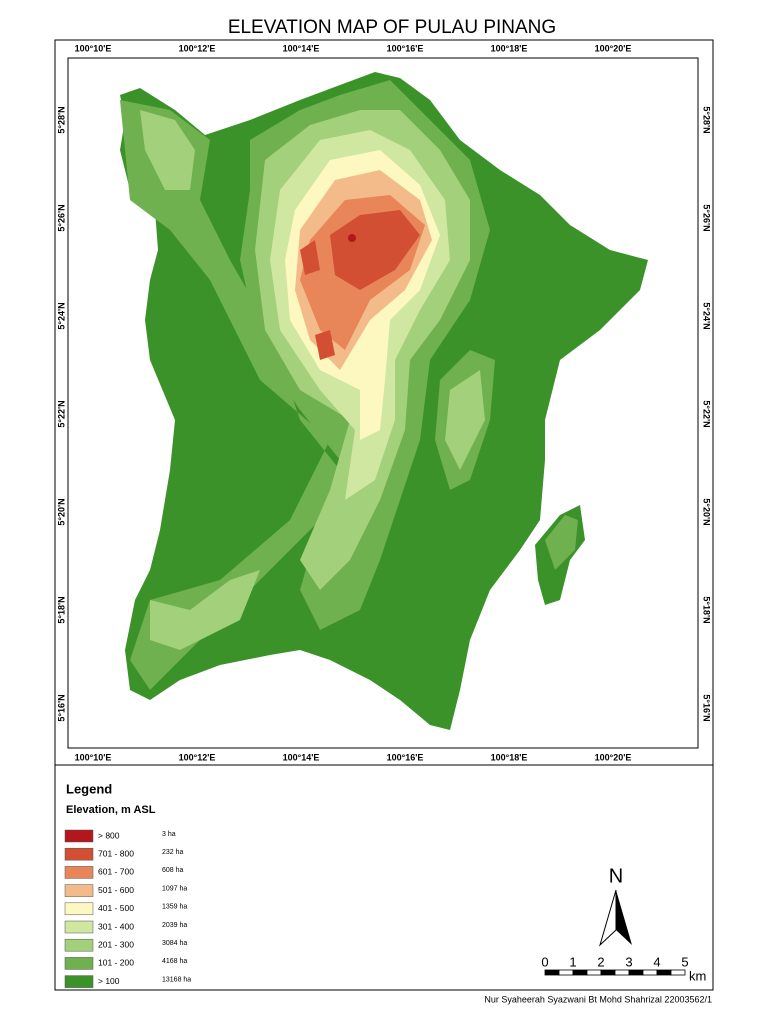 The width and height of the screenshot is (768, 1024). Describe the element at coordinates (684, 961) in the screenshot. I see `scale-label: 5` at that location.